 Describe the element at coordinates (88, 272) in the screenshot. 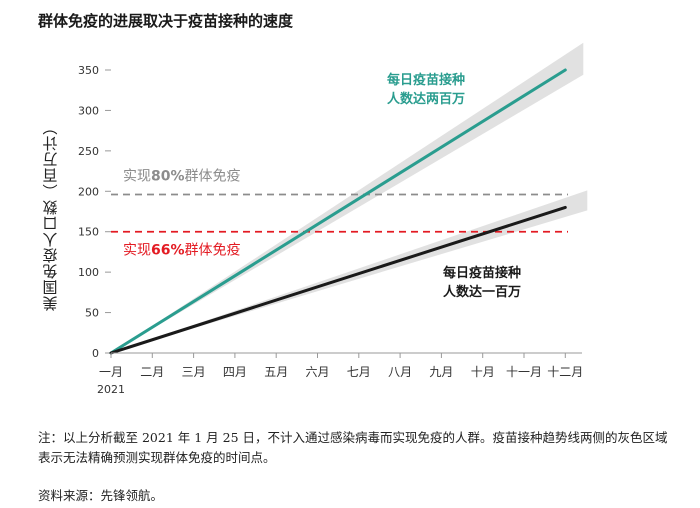

I see `y-tick-label: 100` at that location.